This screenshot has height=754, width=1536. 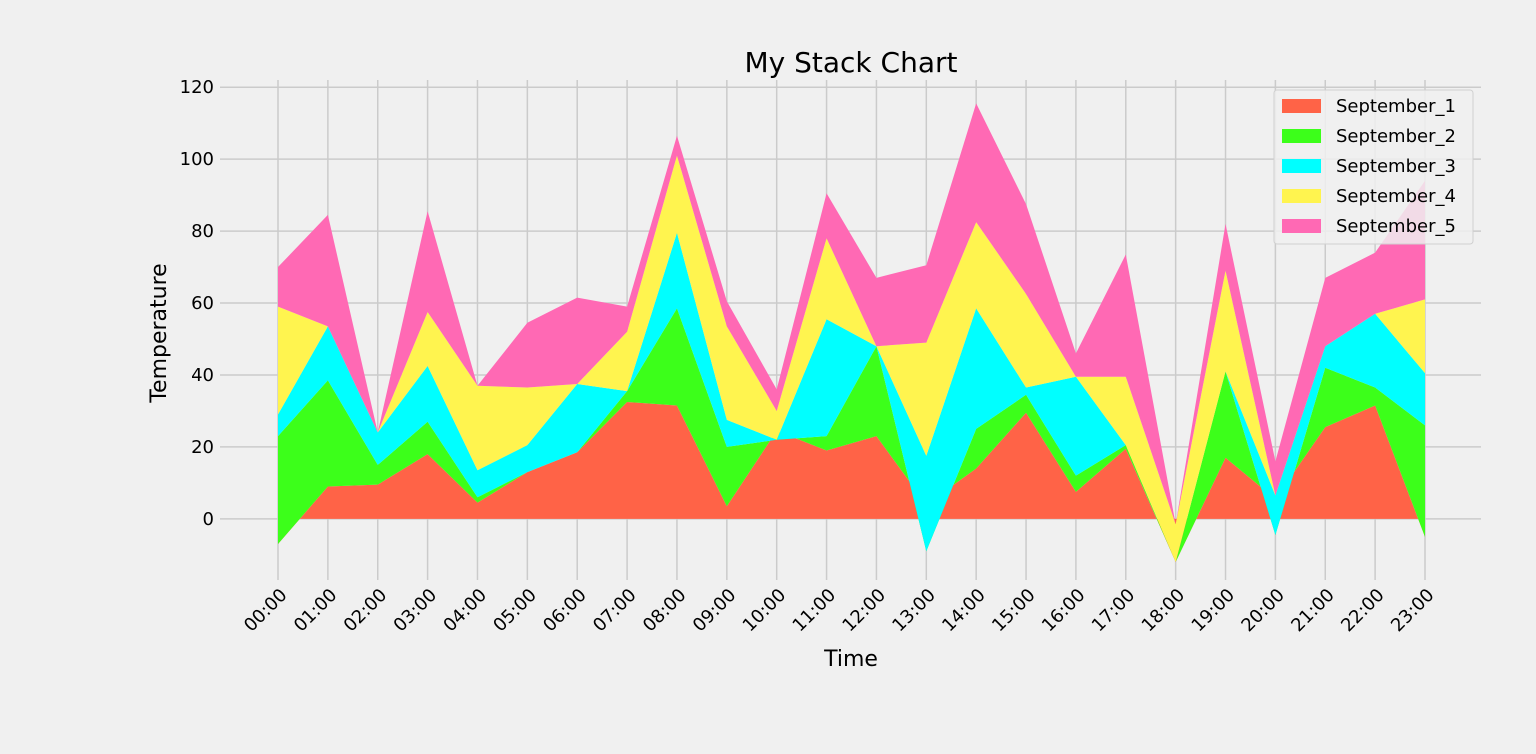 I want to click on legend-entry: September_1, so click(x=1396, y=106).